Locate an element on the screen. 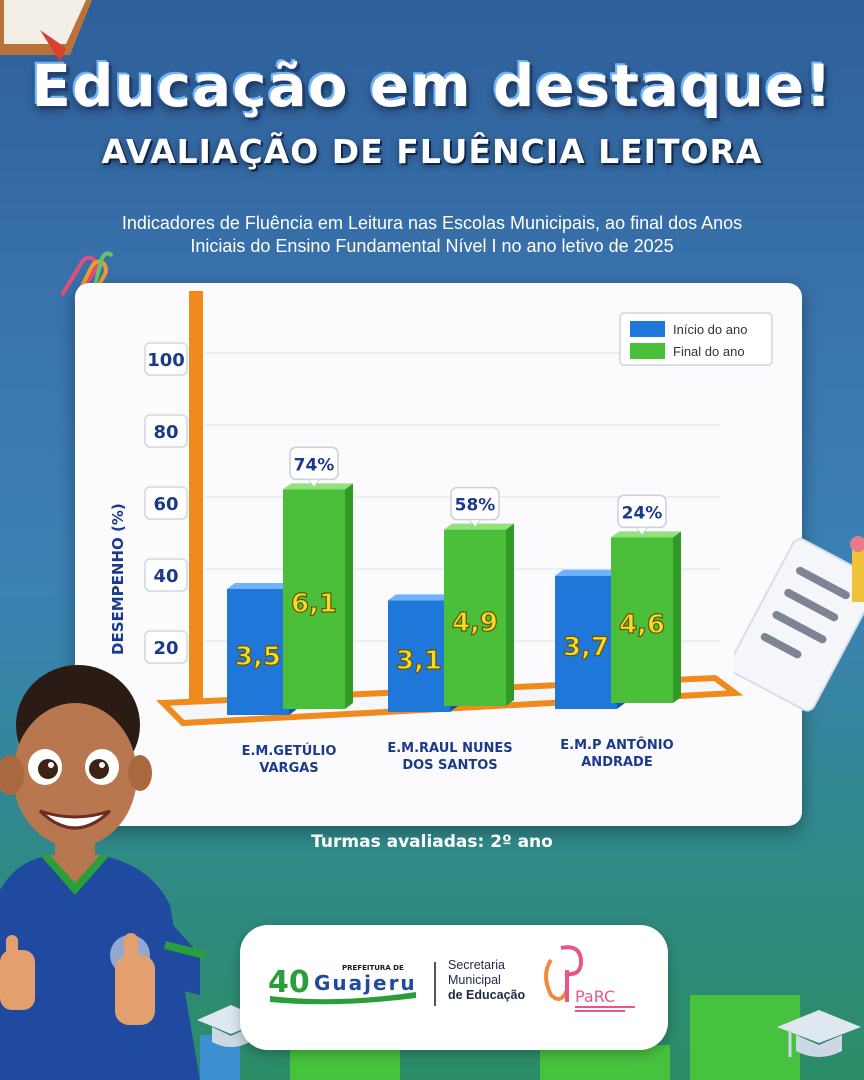 The height and width of the screenshot is (1080, 864). category-label: E.M.P ANTÔNIO is located at coordinates (616, 745).